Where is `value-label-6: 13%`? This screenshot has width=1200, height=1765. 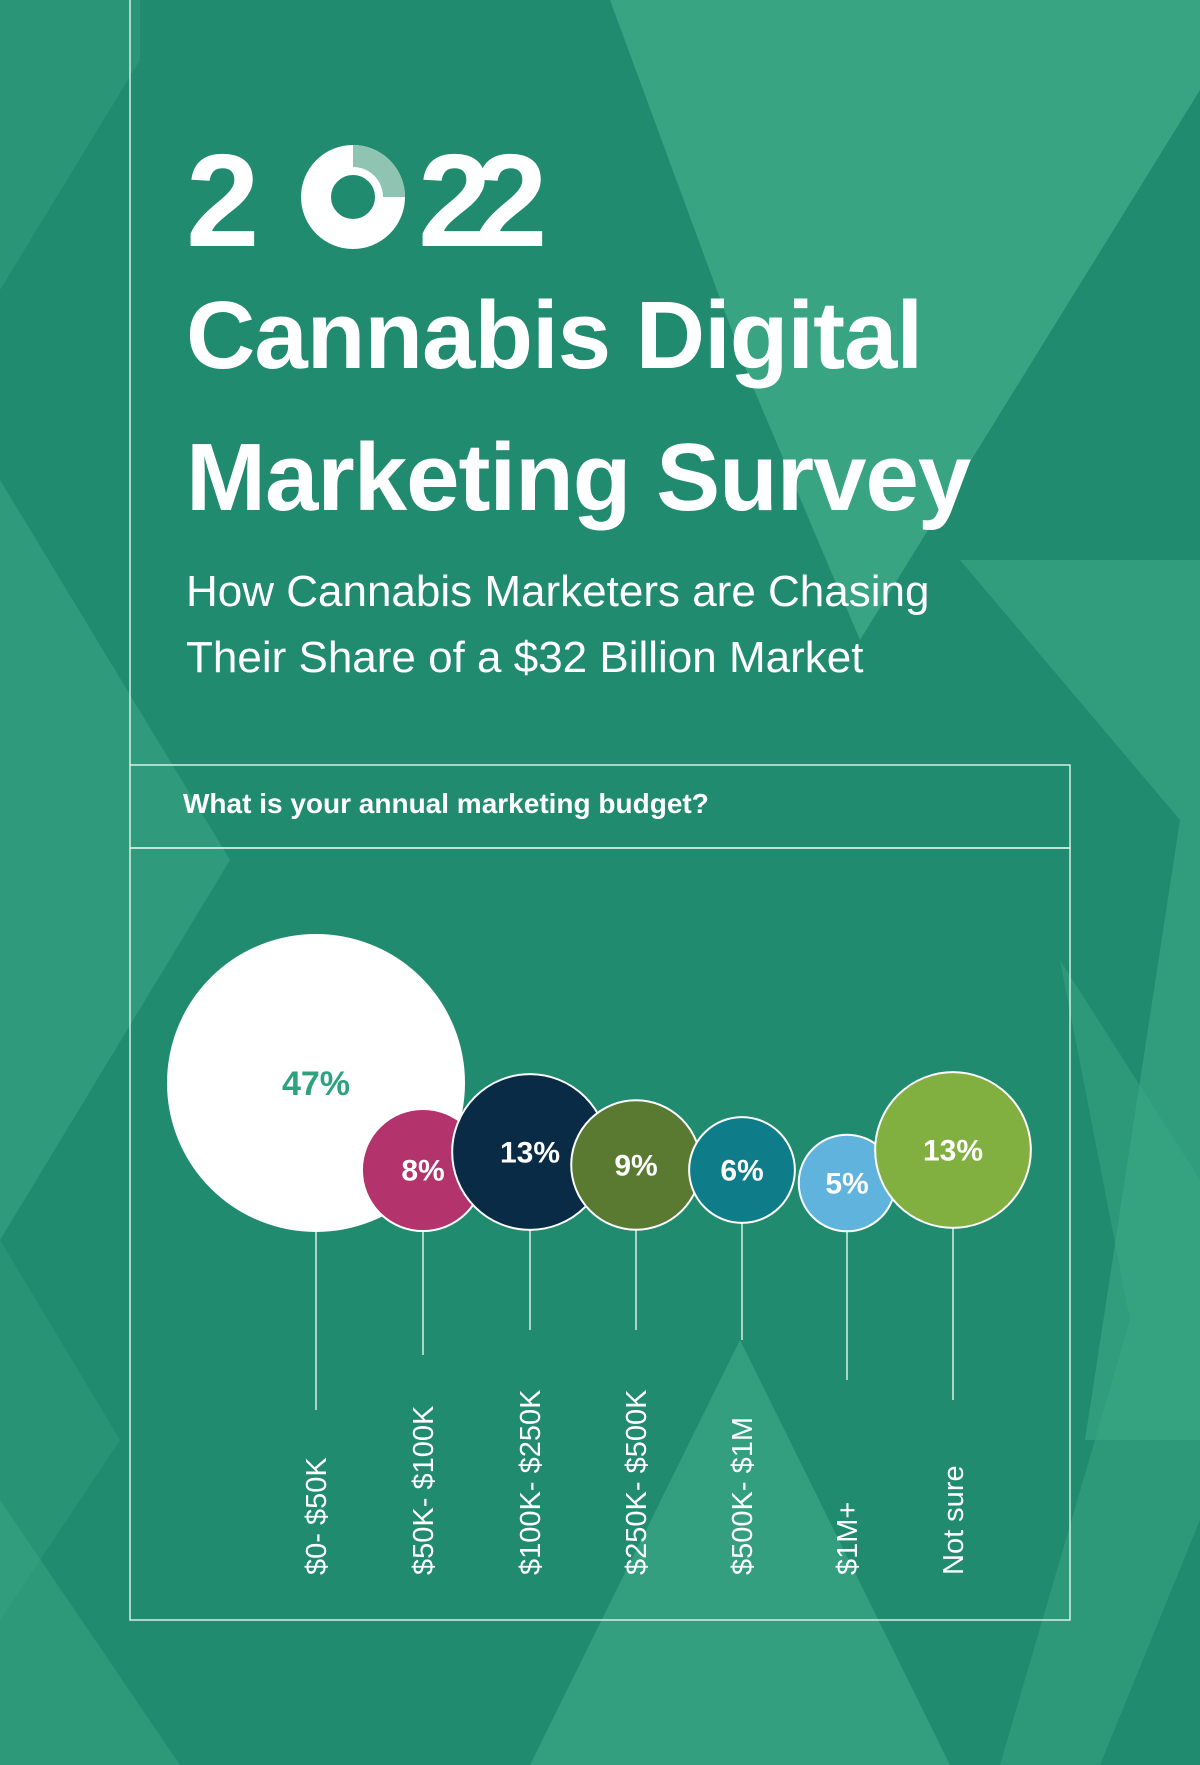
value-label-6: 13% is located at coordinates (953, 1151).